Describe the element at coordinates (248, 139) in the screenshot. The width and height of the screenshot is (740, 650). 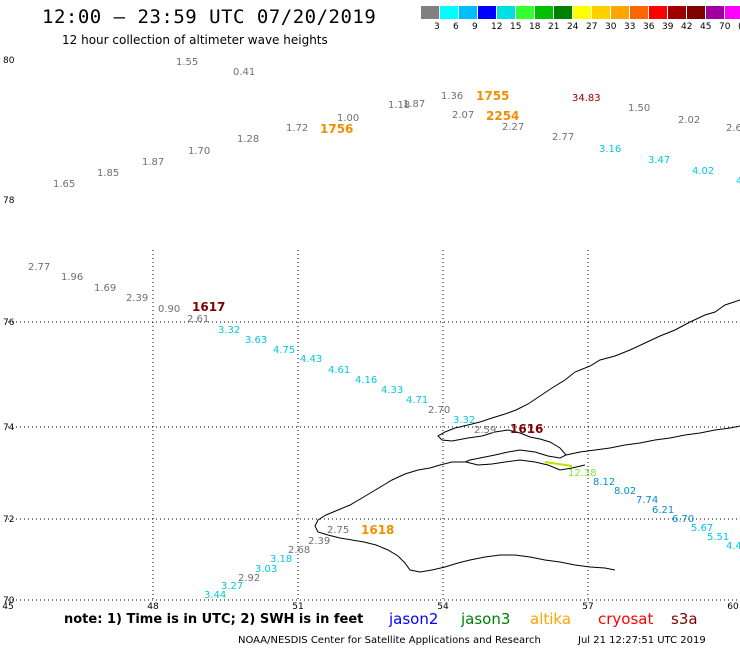
I see `wave-height-label: 1.28` at that location.